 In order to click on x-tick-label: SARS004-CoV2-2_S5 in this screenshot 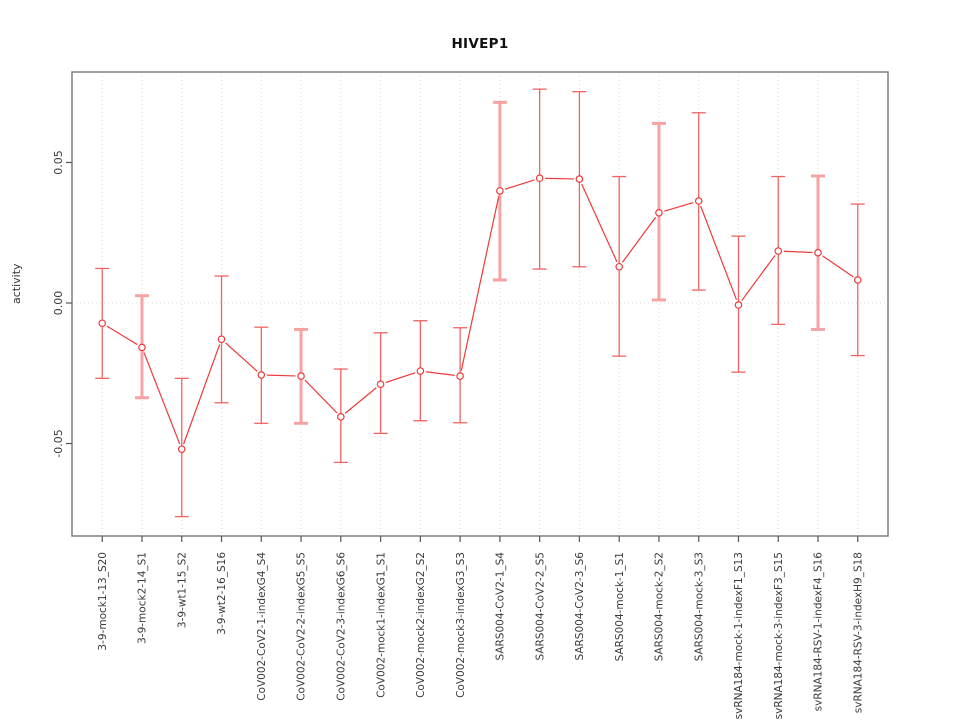, I will do `click(540, 606)`.